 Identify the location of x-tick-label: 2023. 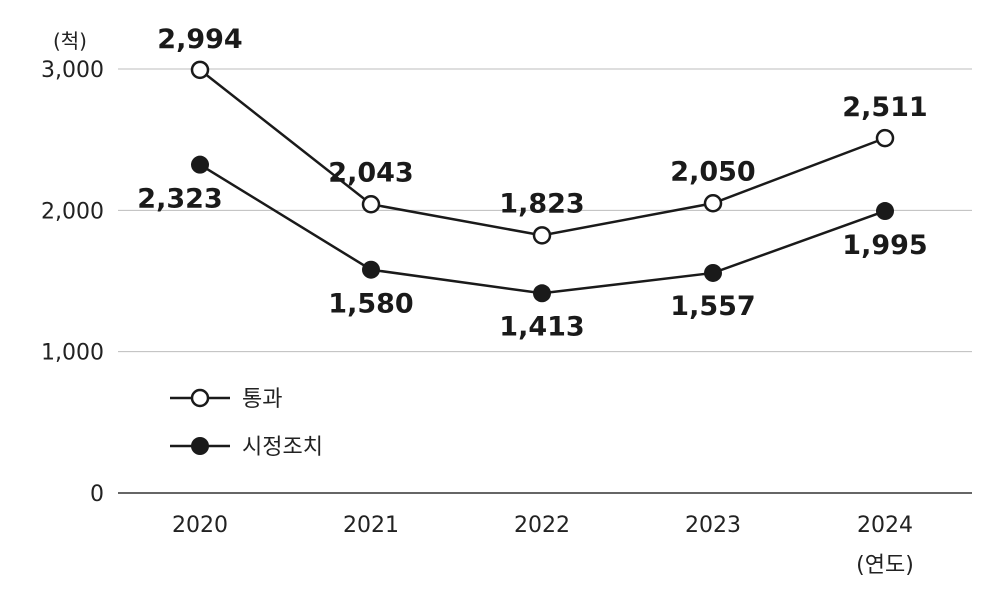
(713, 525).